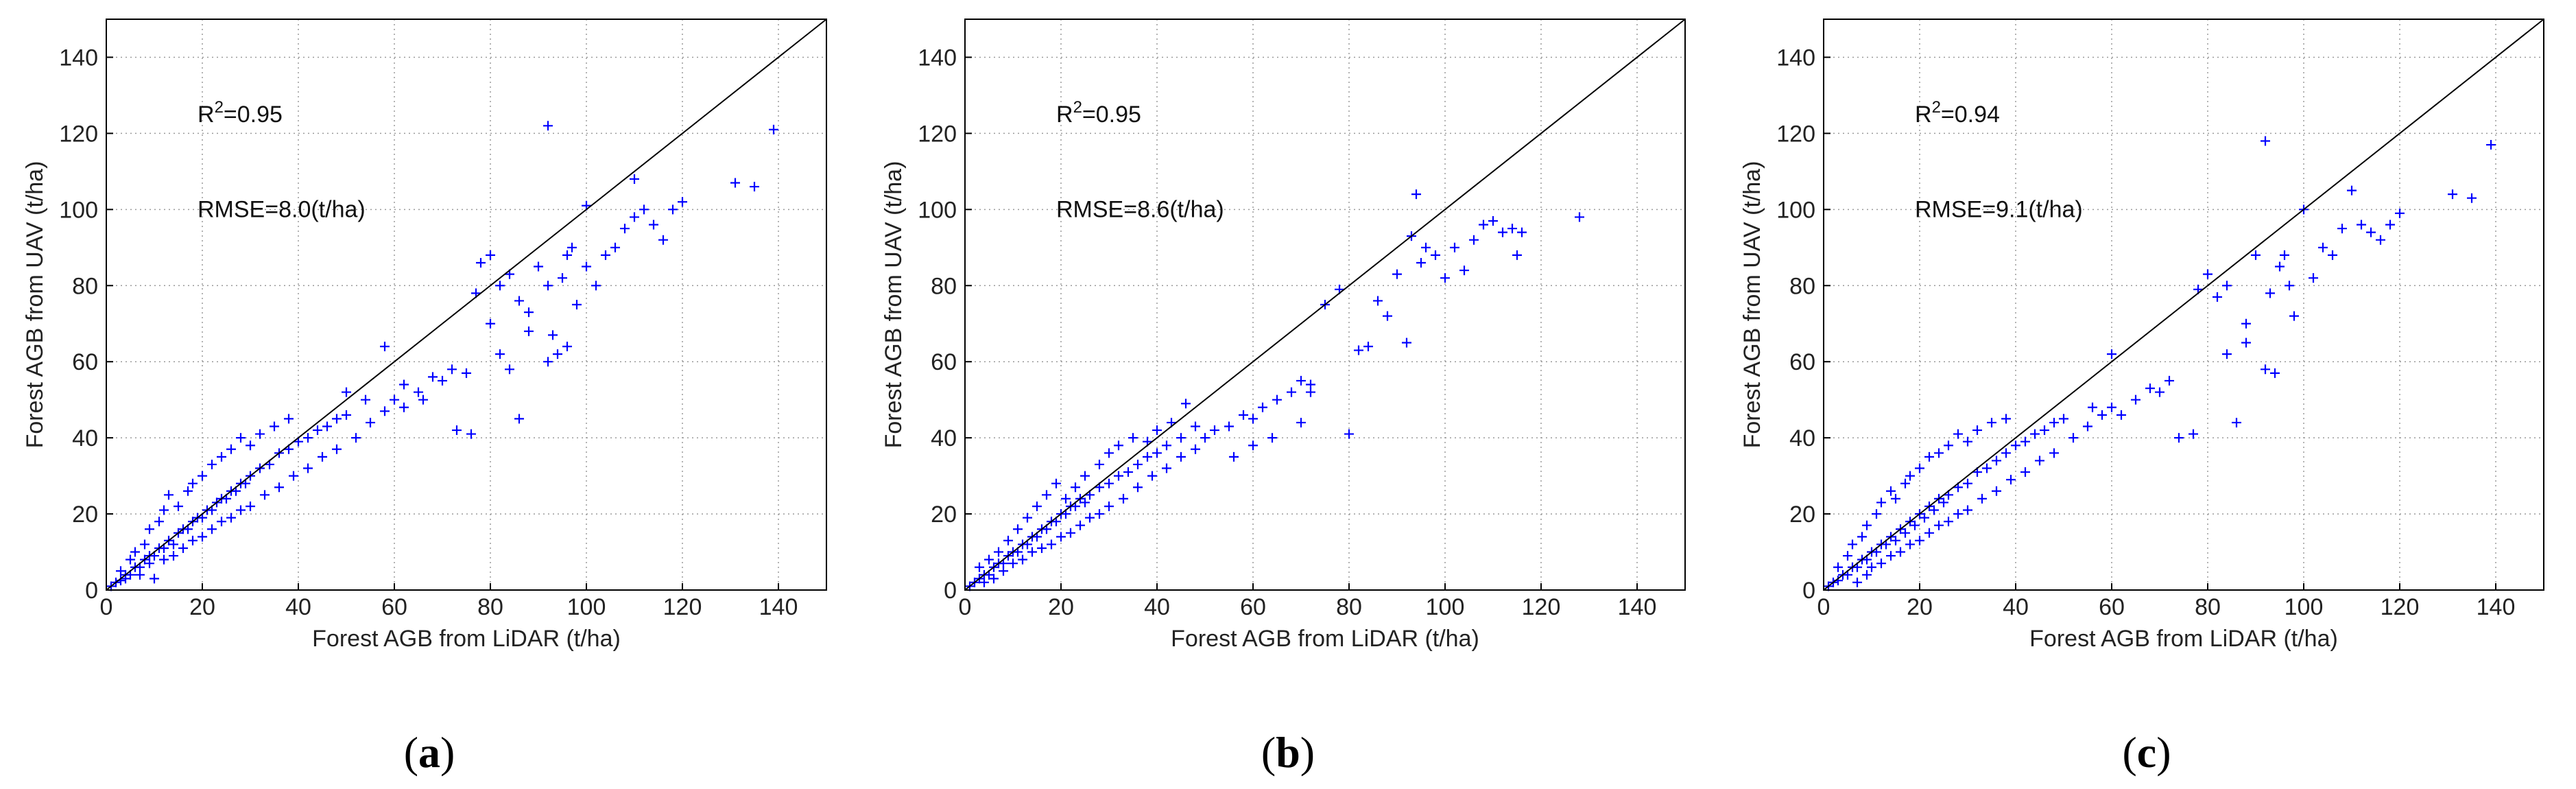 The width and height of the screenshot is (2576, 789). I want to click on y-axis: 0 20 40 60 80 100 120 140, so click(945, 324).